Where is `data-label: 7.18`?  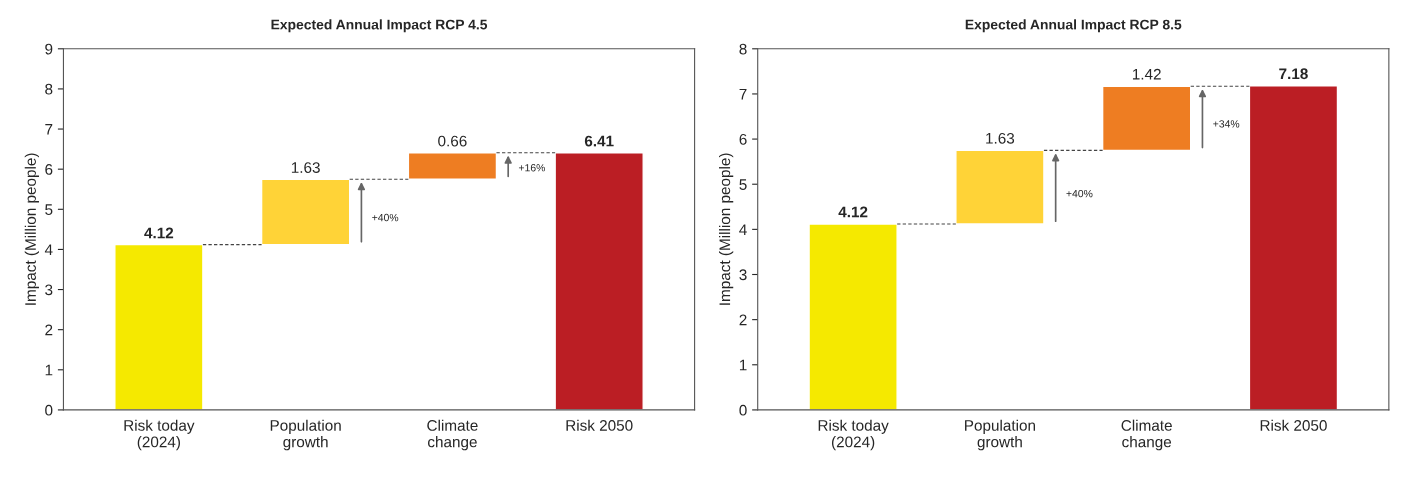
data-label: 7.18 is located at coordinates (1293, 74).